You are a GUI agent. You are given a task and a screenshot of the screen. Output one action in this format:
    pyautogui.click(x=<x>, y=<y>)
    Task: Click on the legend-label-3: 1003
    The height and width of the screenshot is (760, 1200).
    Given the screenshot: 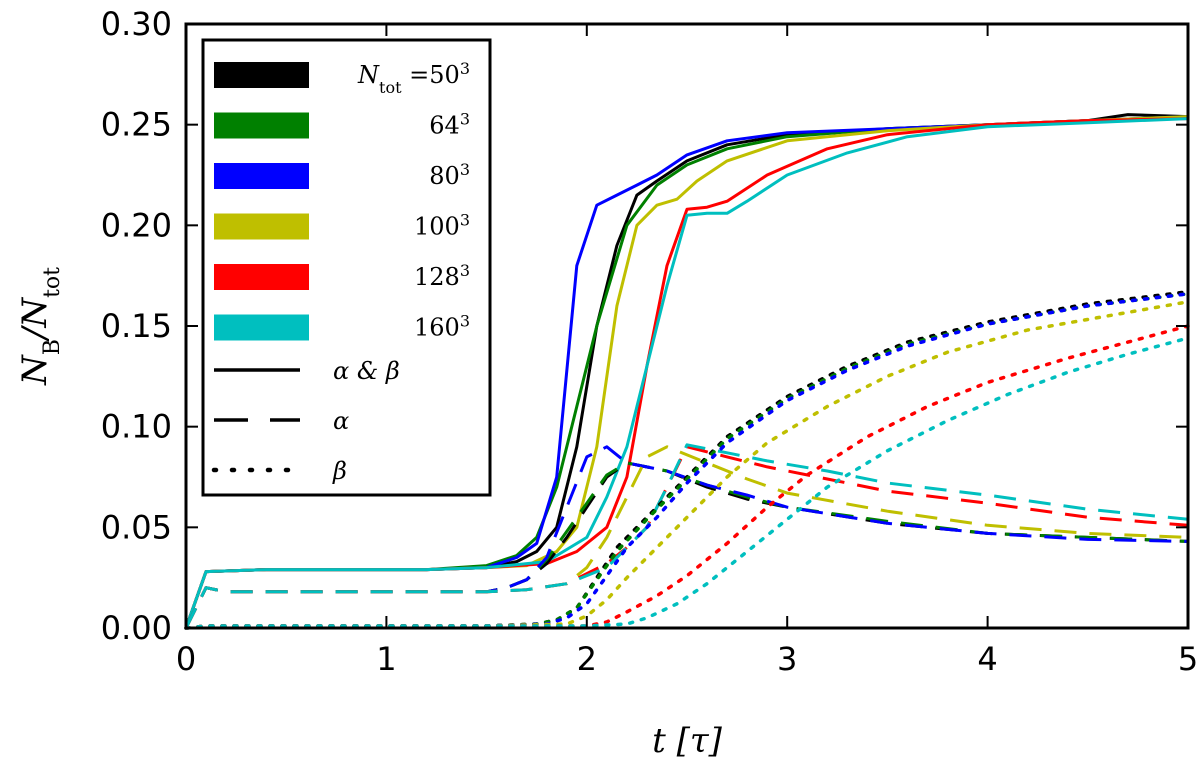 What is the action you would take?
    pyautogui.click(x=442, y=225)
    